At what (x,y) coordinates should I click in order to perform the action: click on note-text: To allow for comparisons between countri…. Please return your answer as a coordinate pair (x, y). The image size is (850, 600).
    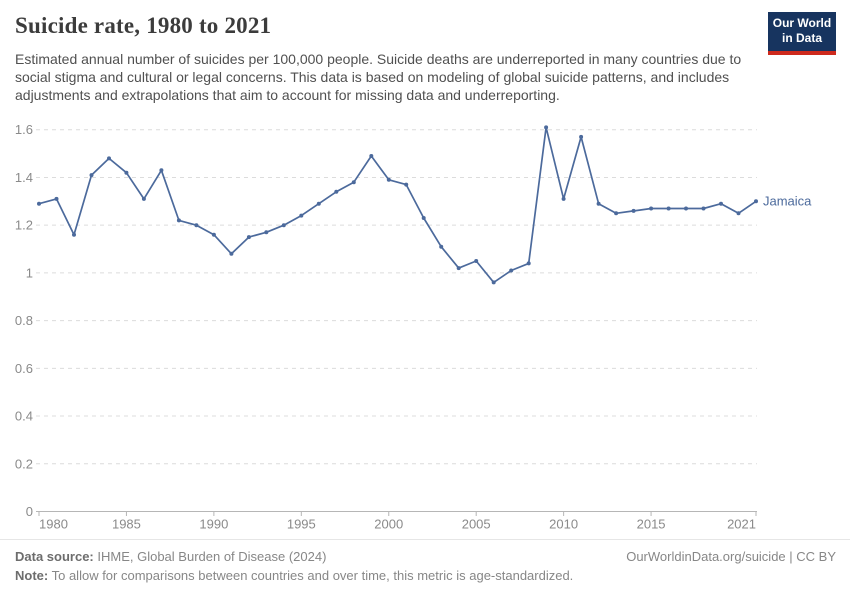
    Looking at the image, I should click on (312, 575).